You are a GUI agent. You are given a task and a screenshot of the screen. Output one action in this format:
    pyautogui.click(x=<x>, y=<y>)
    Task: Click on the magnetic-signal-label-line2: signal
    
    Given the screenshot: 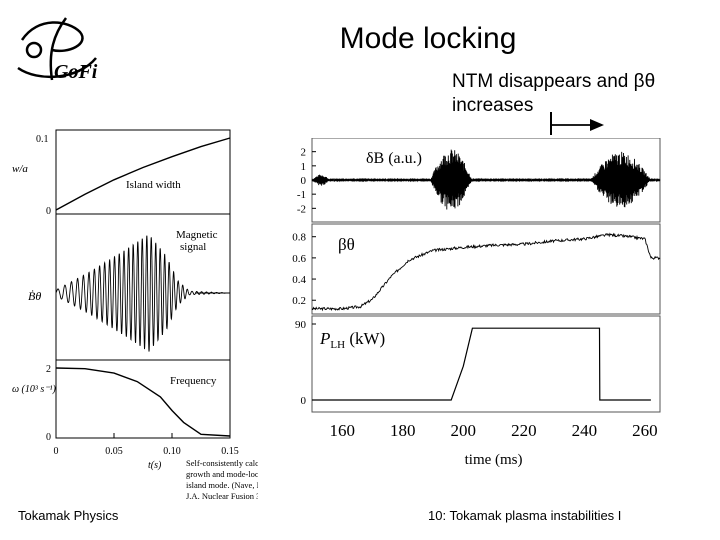 What is the action you would take?
    pyautogui.click(x=193, y=247)
    